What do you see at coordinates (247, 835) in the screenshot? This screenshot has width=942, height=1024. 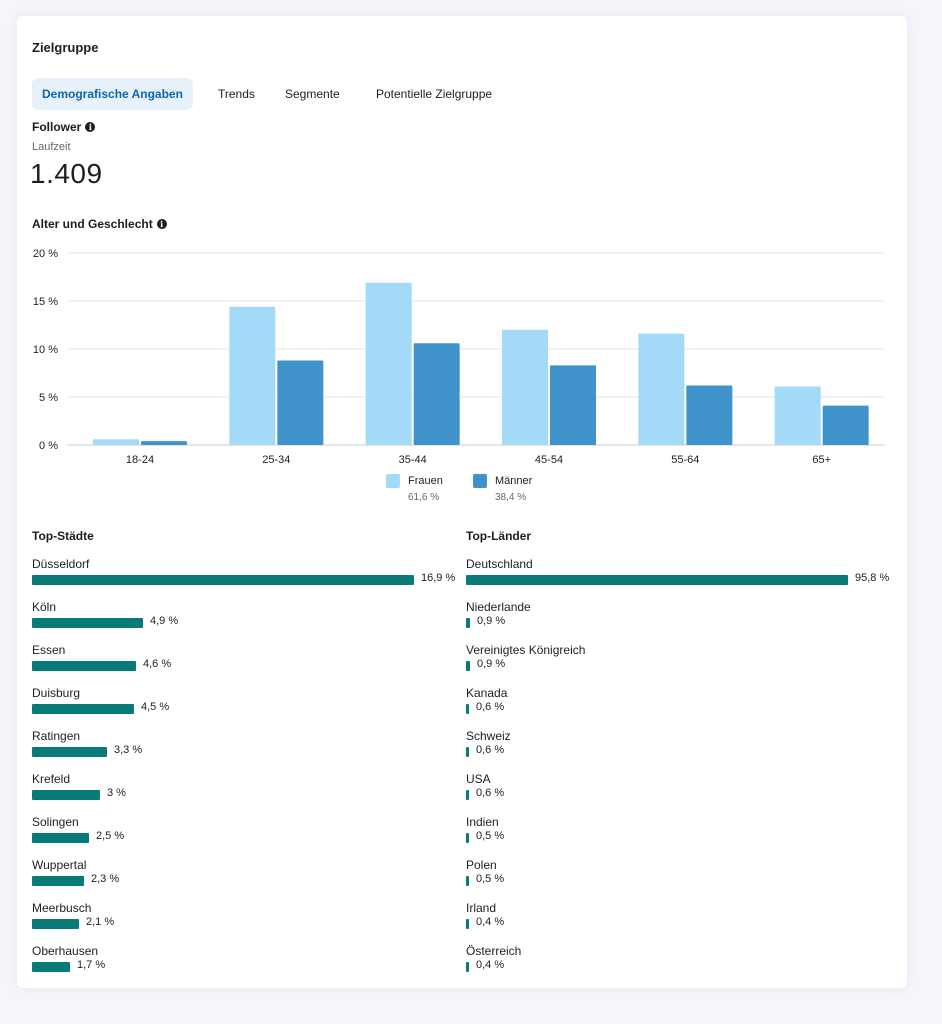 I see `city-item: Solingen 2,5 %` at bounding box center [247, 835].